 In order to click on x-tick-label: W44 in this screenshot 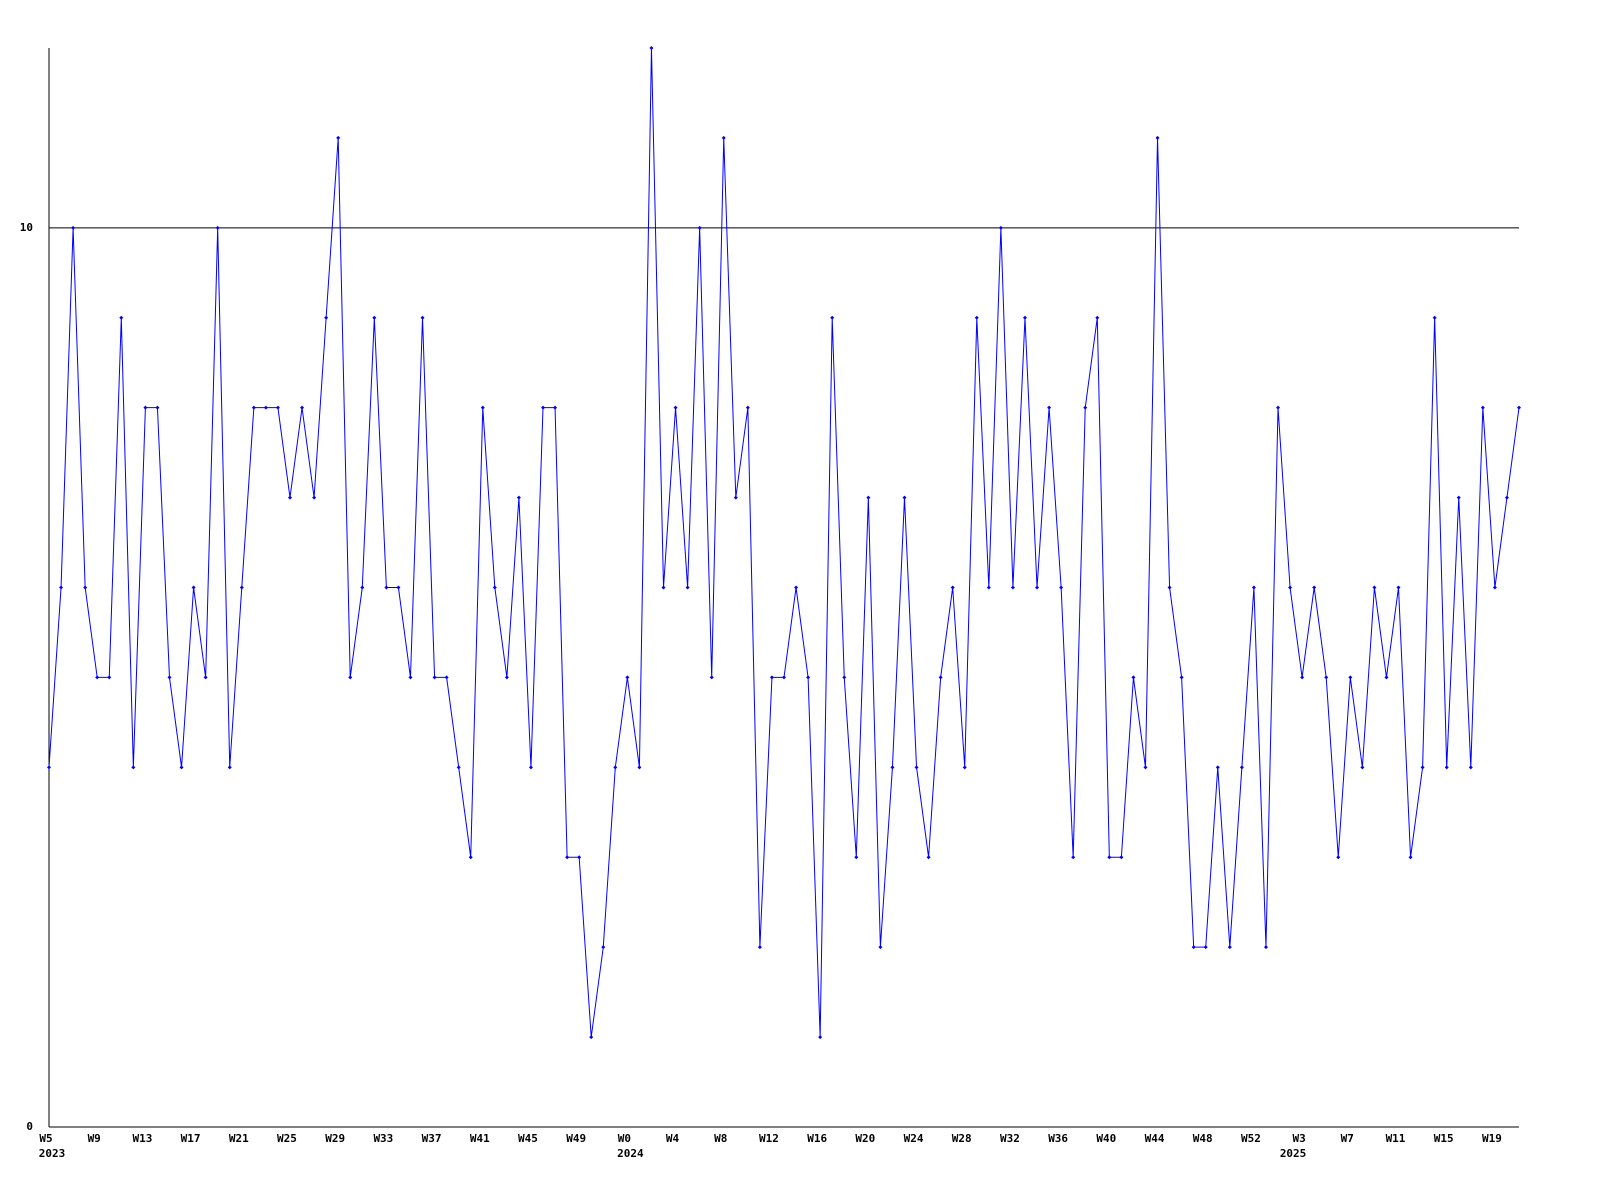, I will do `click(1155, 1138)`.